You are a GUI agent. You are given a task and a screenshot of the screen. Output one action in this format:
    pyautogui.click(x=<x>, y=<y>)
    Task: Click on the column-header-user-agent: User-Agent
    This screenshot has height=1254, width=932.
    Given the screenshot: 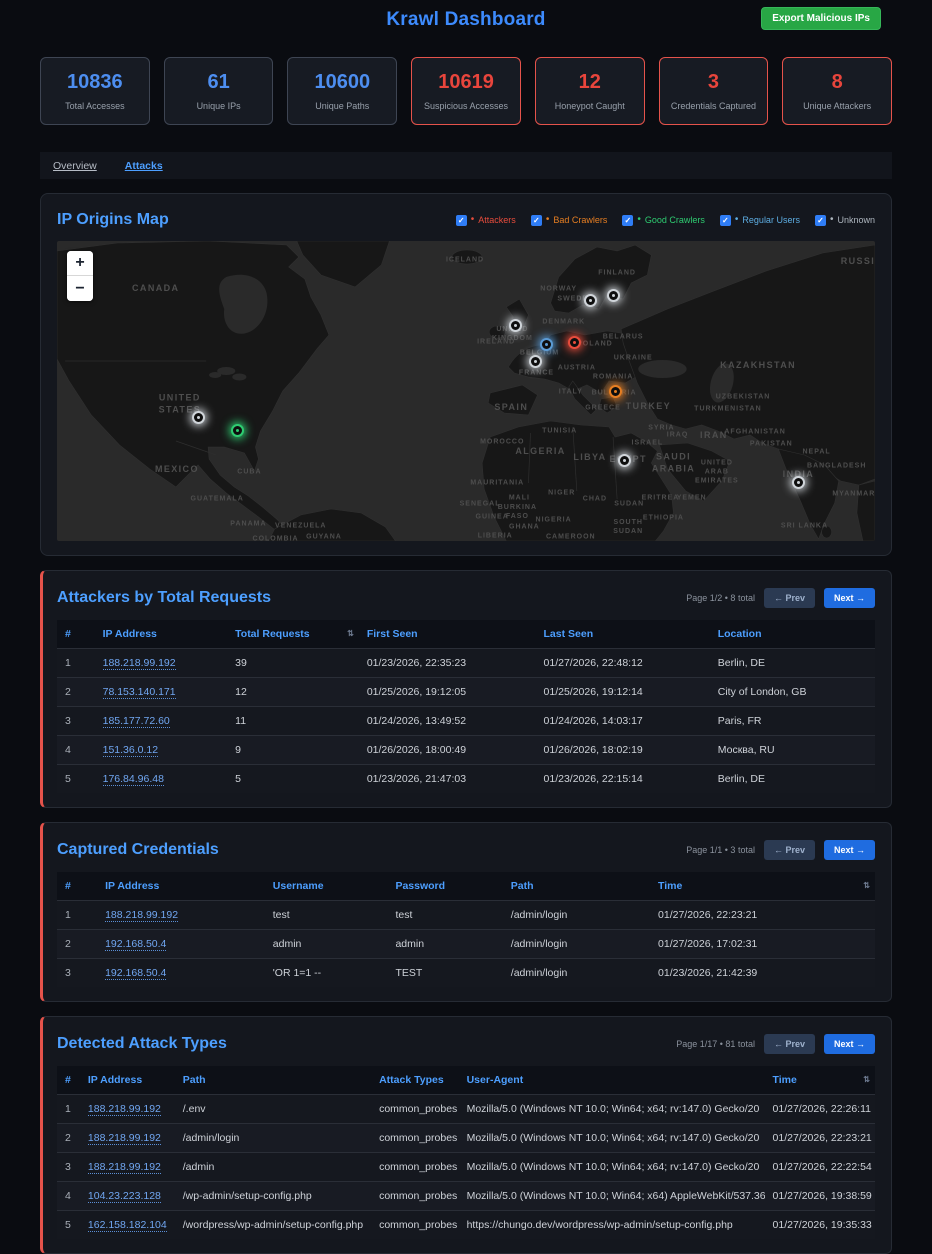 What is the action you would take?
    pyautogui.click(x=611, y=1080)
    